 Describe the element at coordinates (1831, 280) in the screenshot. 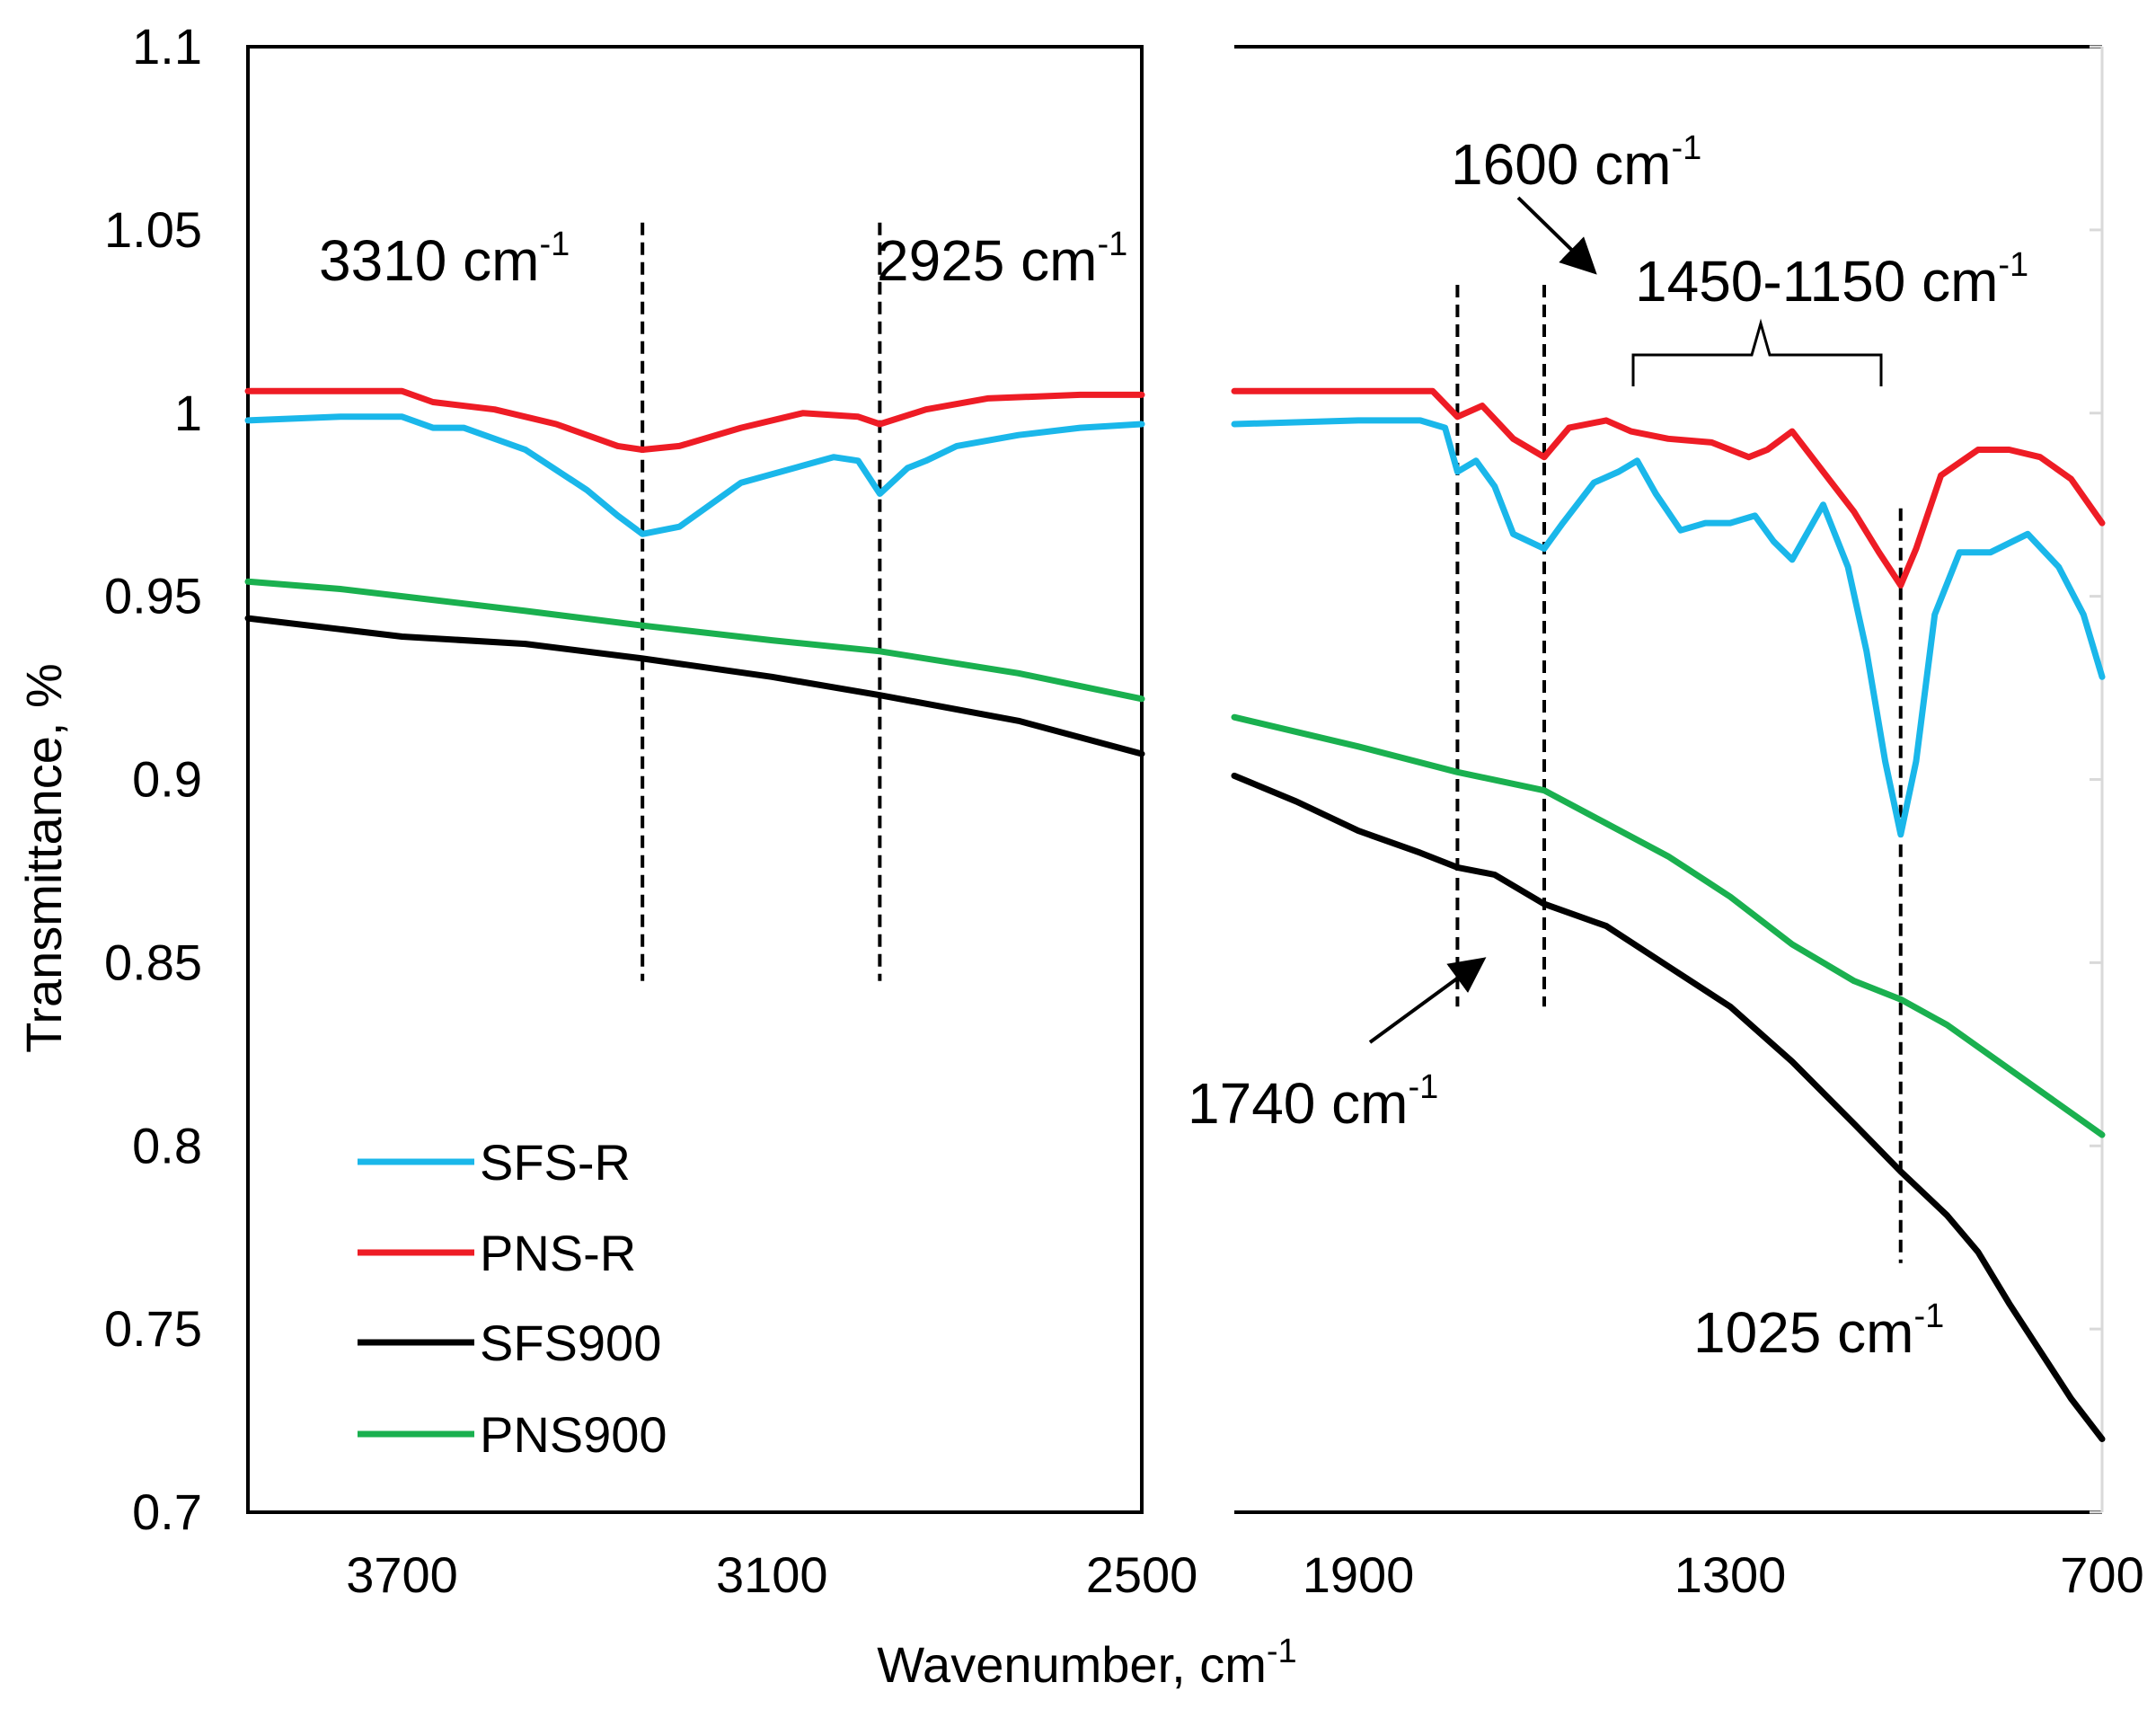

I see `annotation-1450-1150: 1450-1150 cm-1` at that location.